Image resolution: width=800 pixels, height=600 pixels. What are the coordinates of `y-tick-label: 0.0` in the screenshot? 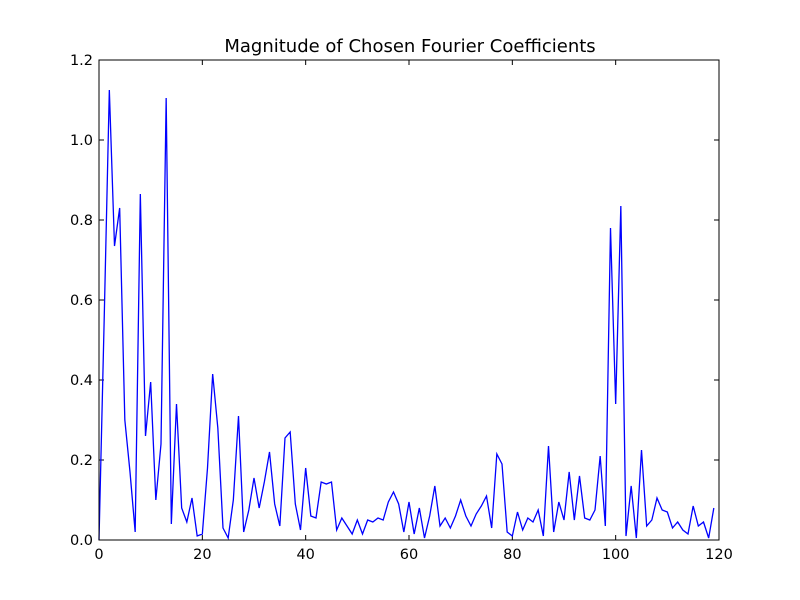 It's located at (81, 541).